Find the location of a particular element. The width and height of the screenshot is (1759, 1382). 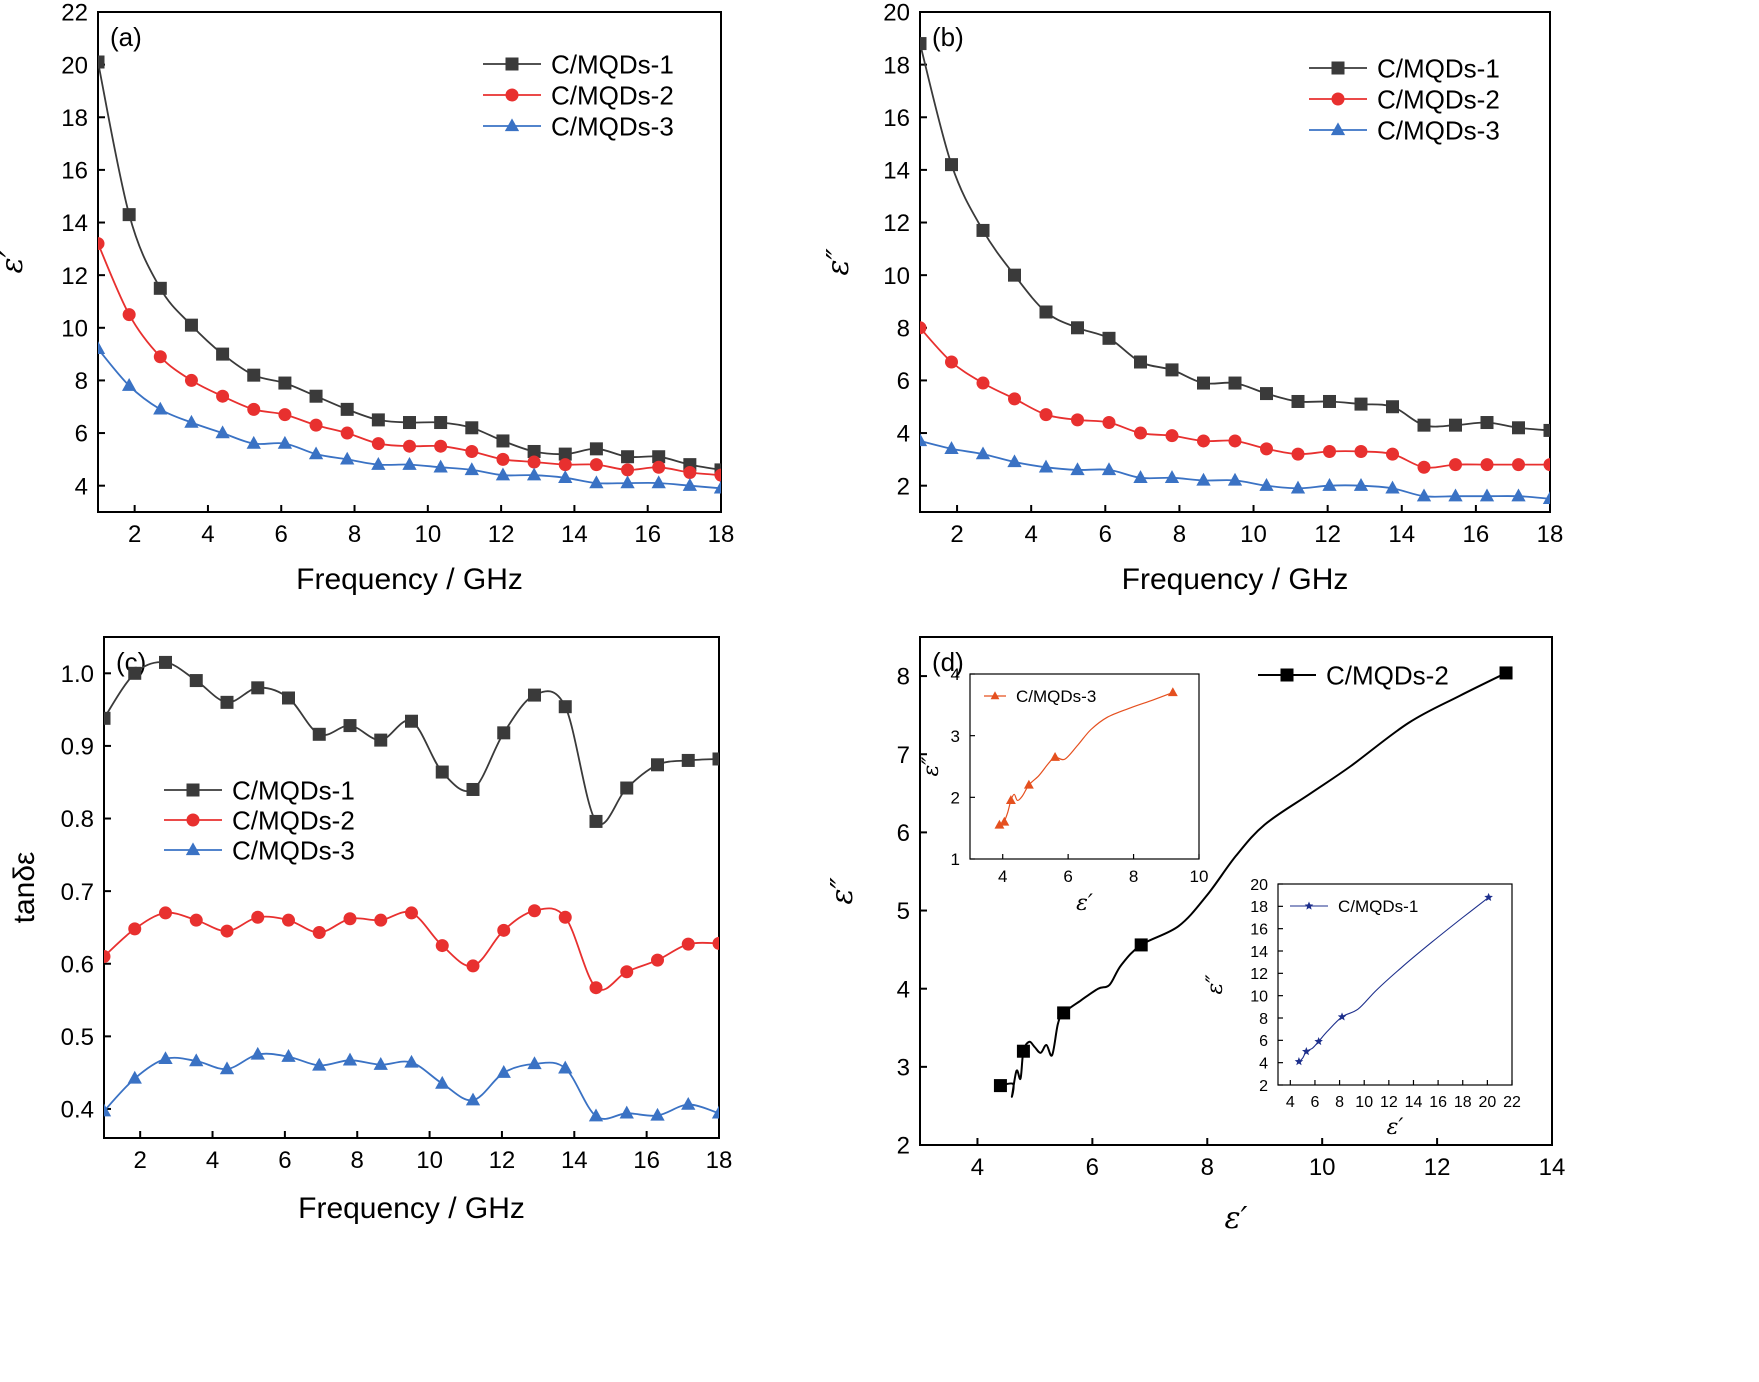

y-tick-label: 12 is located at coordinates (74, 276).